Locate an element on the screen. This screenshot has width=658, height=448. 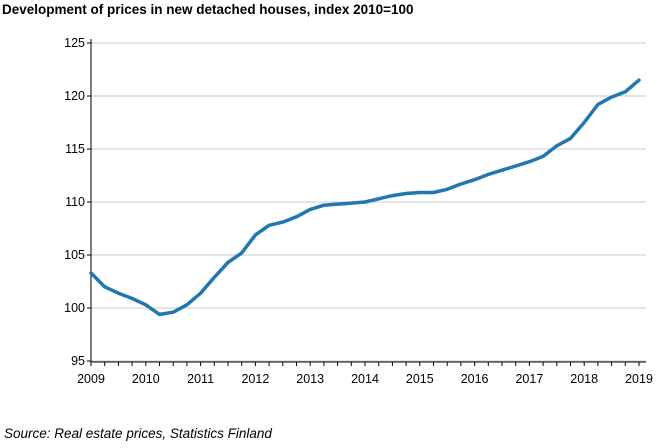
y-tick-label: 100 is located at coordinates (74, 308).